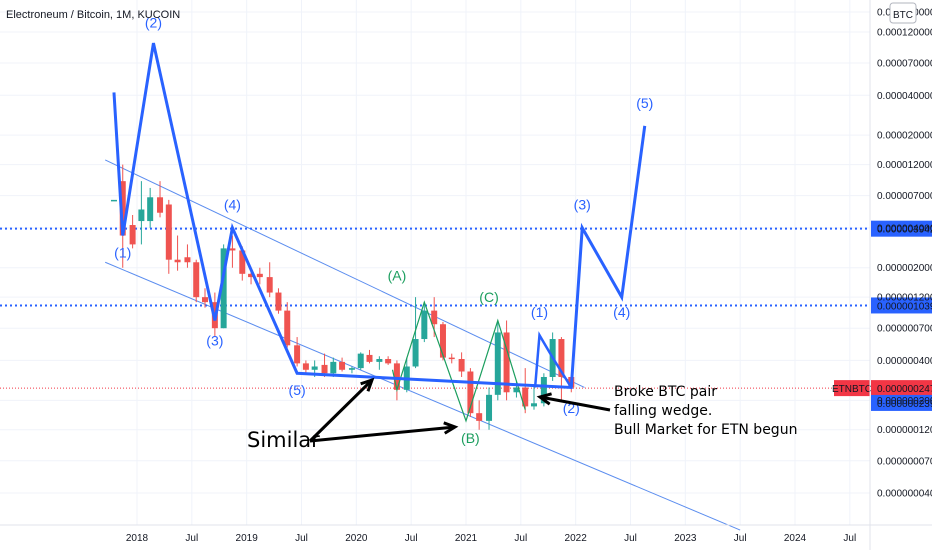 This screenshot has height=550, width=932. I want to click on x-tick-label: 2024, so click(795, 538).